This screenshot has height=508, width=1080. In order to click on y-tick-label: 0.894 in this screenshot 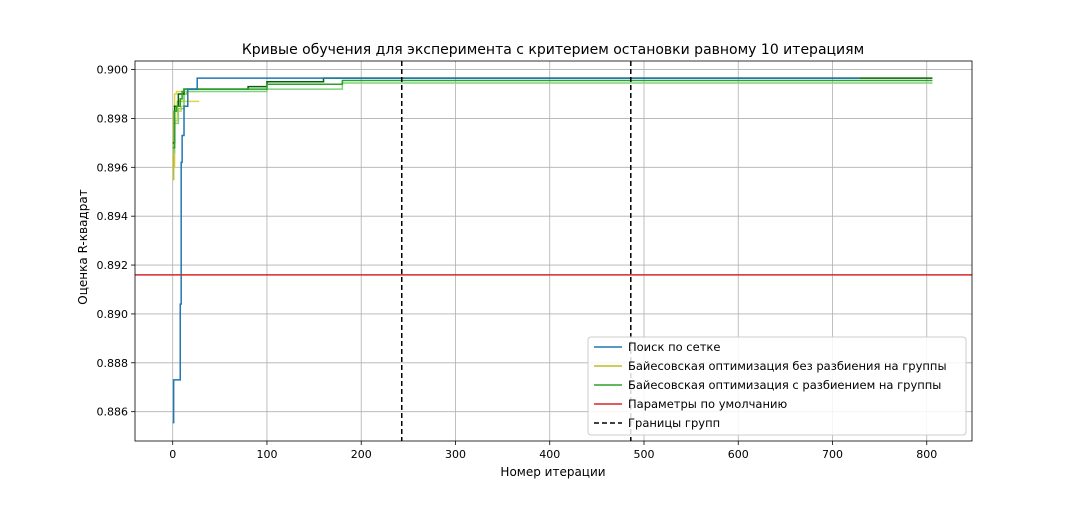, I will do `click(113, 216)`.